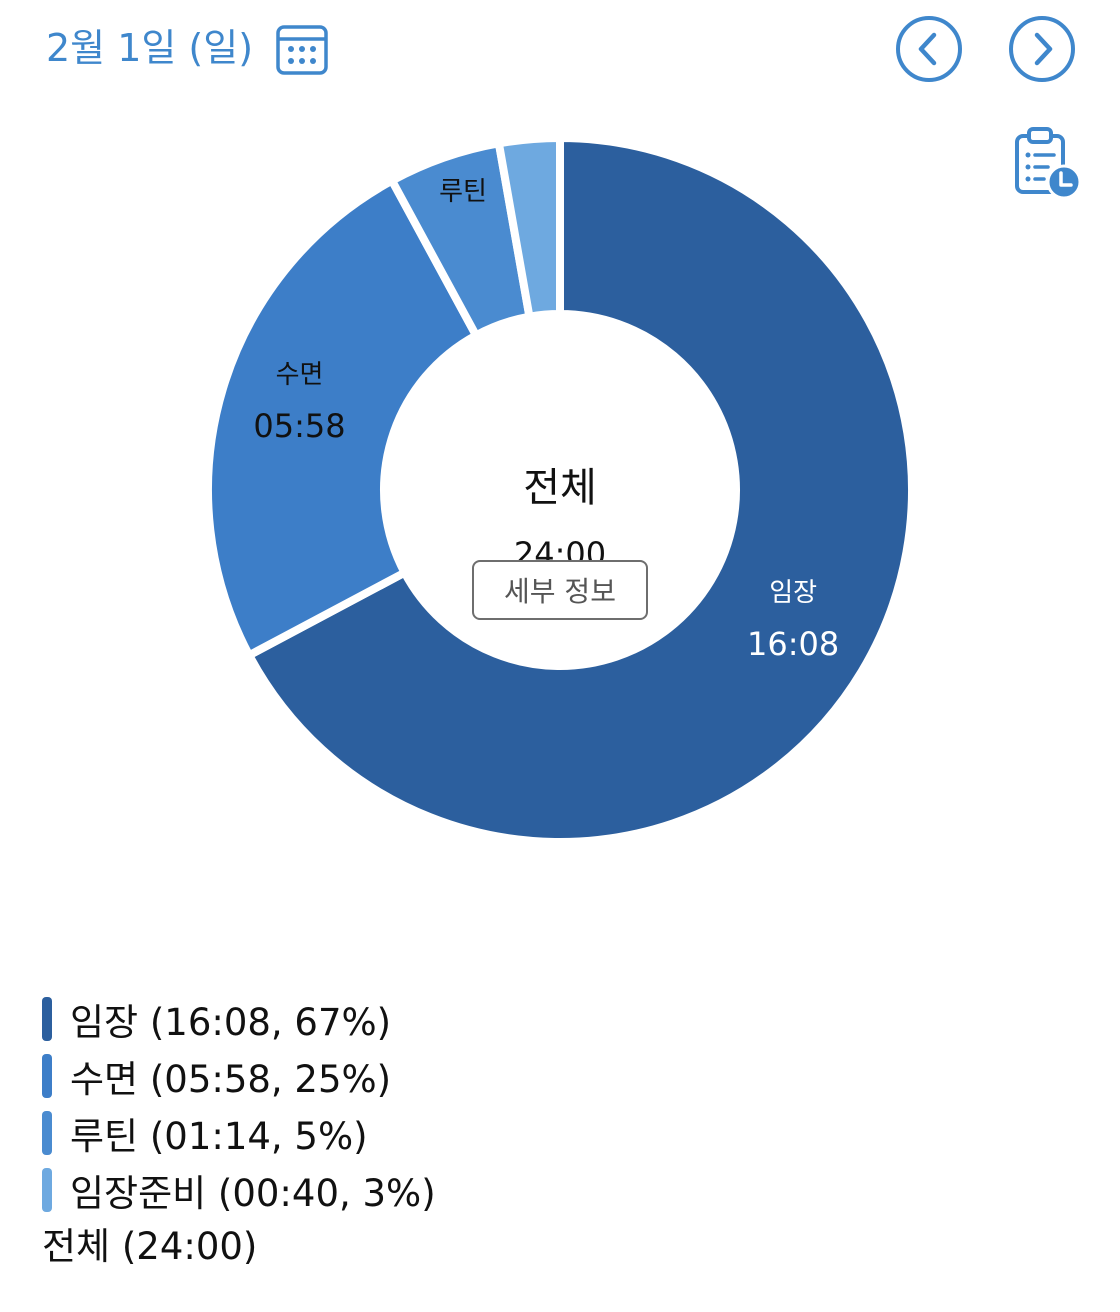  What do you see at coordinates (219, 1136) in the screenshot?
I see `legend-label: 루틴 (01:14, 5%)` at bounding box center [219, 1136].